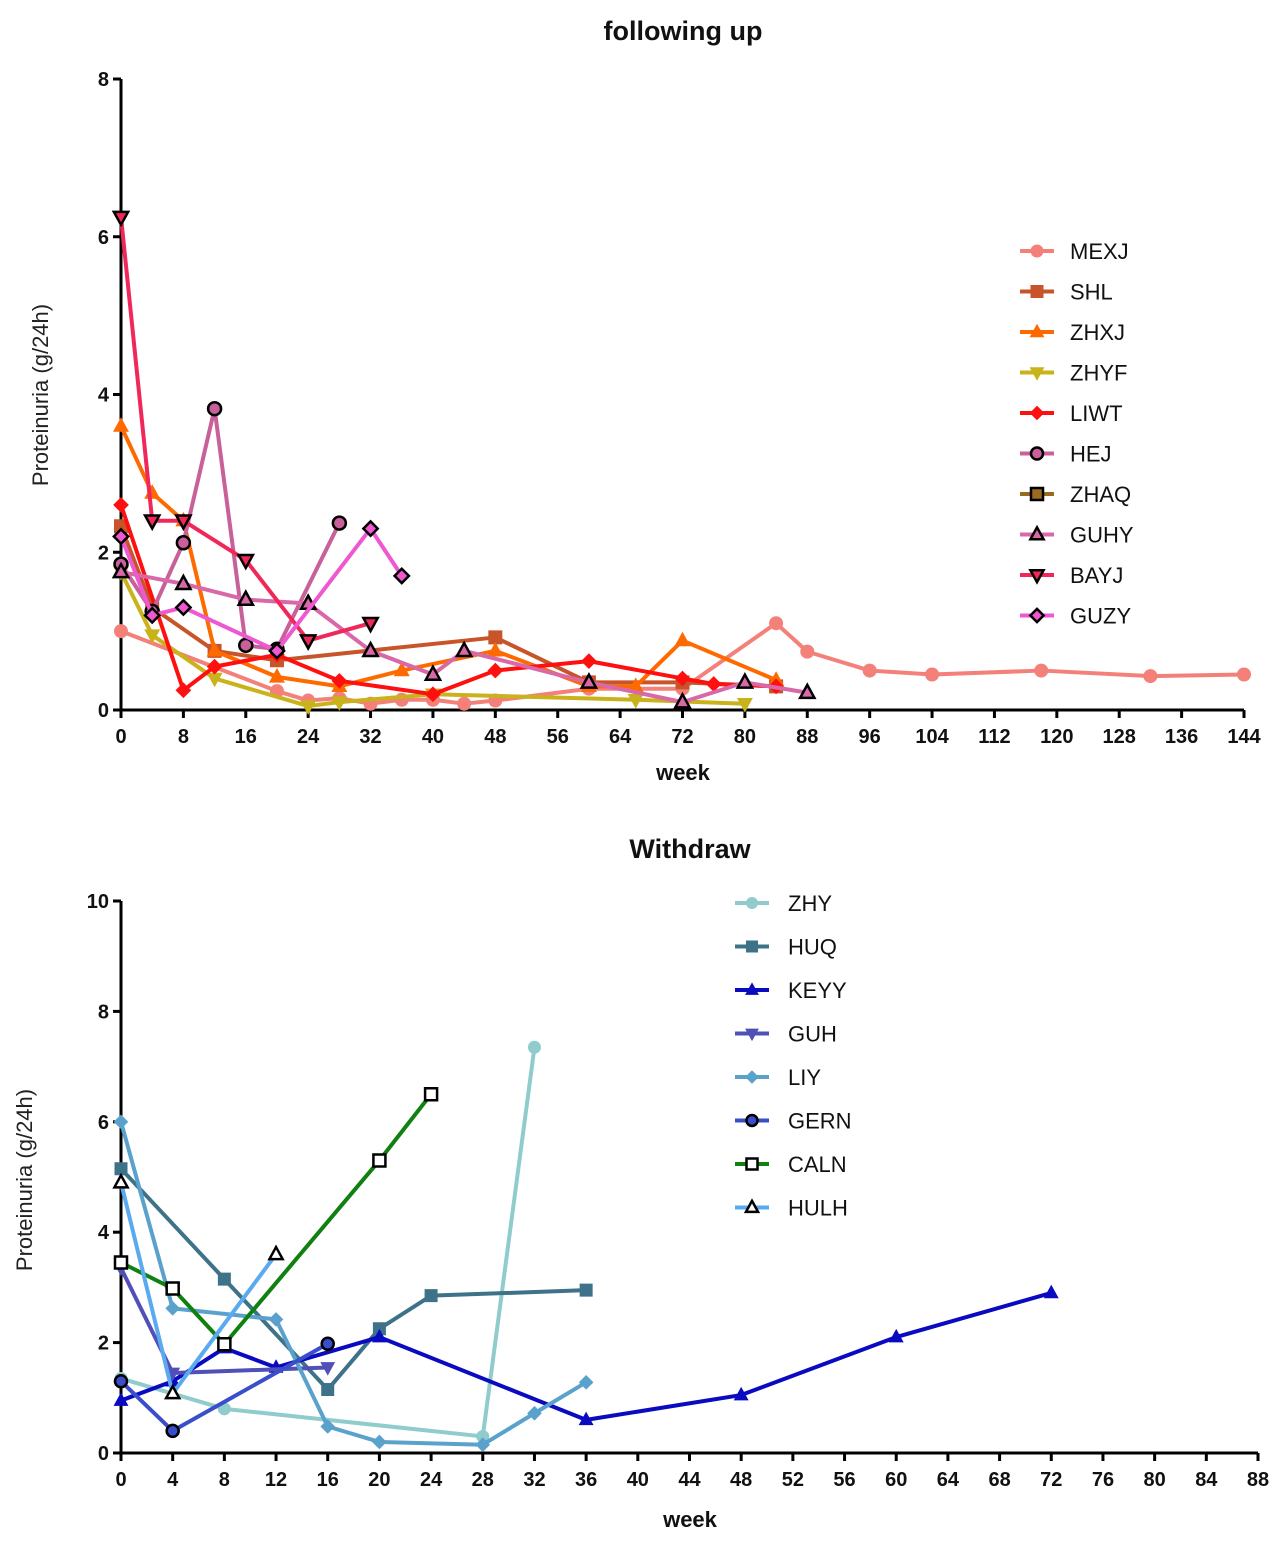  What do you see at coordinates (433, 737) in the screenshot?
I see `x-tick-label: 40` at bounding box center [433, 737].